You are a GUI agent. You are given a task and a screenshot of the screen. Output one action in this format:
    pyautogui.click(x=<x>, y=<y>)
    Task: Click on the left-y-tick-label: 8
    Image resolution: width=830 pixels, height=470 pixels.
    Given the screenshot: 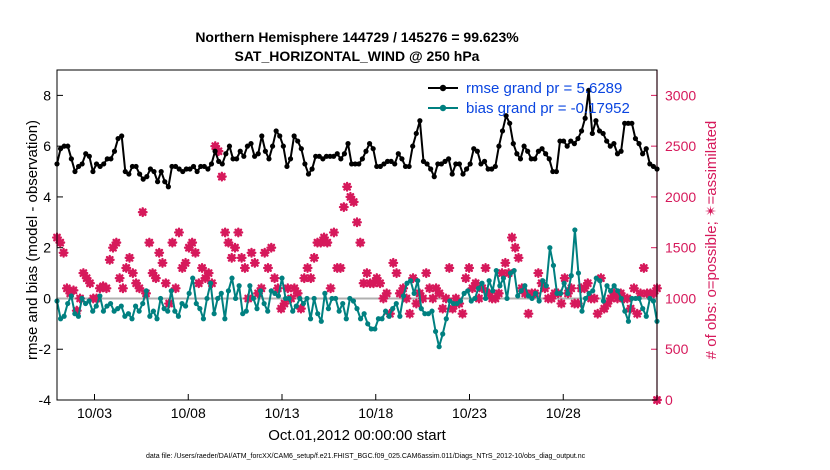 What is the action you would take?
    pyautogui.click(x=47, y=95)
    